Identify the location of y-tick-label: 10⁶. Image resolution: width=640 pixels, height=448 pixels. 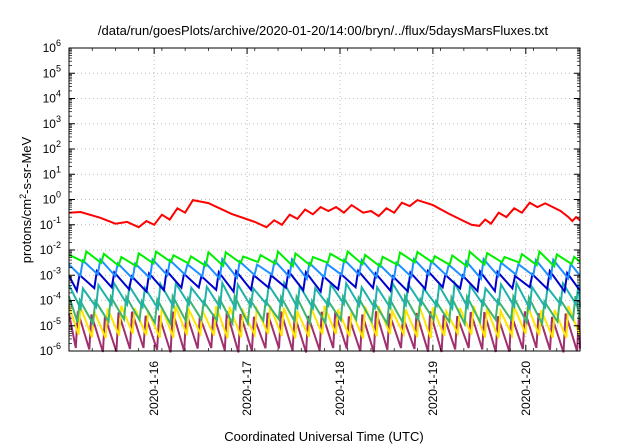
(52, 46).